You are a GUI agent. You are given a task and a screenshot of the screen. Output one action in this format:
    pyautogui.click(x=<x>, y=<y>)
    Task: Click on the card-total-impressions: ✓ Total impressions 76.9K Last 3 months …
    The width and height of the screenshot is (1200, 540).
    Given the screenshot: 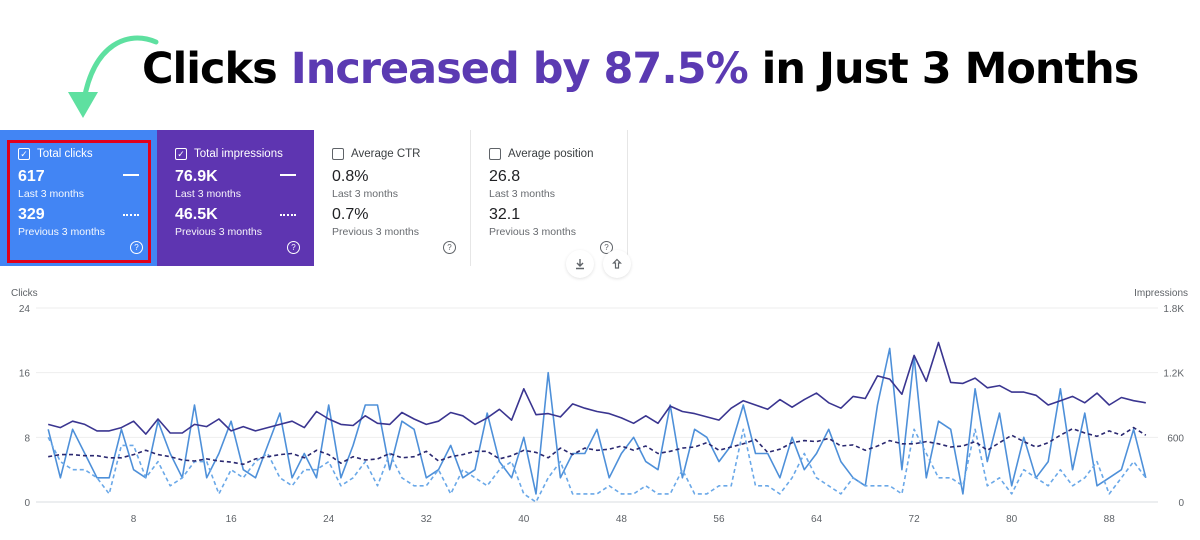 What is the action you would take?
    pyautogui.click(x=235, y=198)
    